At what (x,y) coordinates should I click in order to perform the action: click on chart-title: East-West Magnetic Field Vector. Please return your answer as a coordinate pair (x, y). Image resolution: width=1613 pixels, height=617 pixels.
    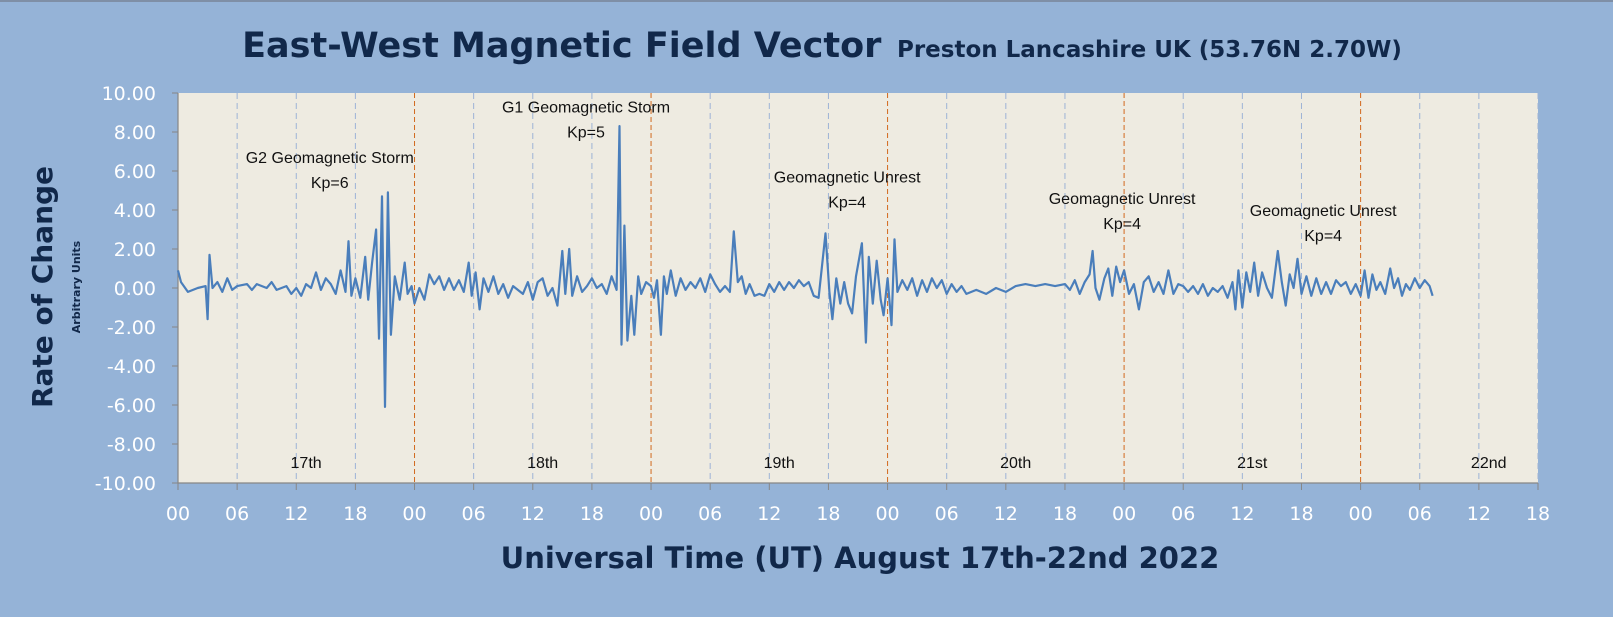
    Looking at the image, I should click on (562, 46).